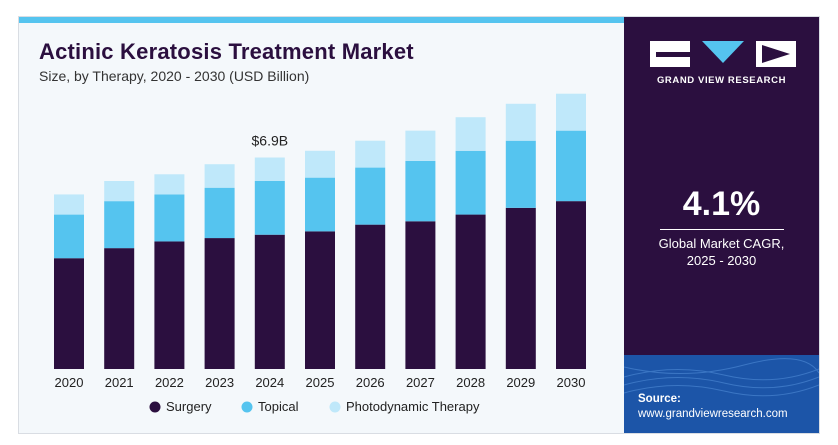  I want to click on bar-surgery-2021, so click(119, 308).